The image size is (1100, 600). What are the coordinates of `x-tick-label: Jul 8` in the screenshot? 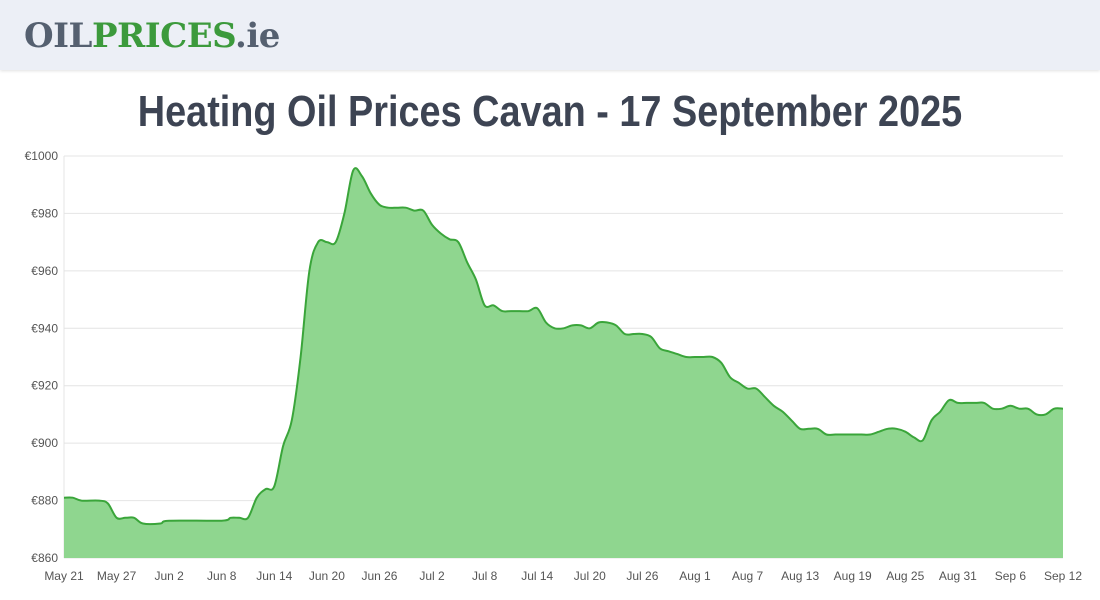 It's located at (485, 576).